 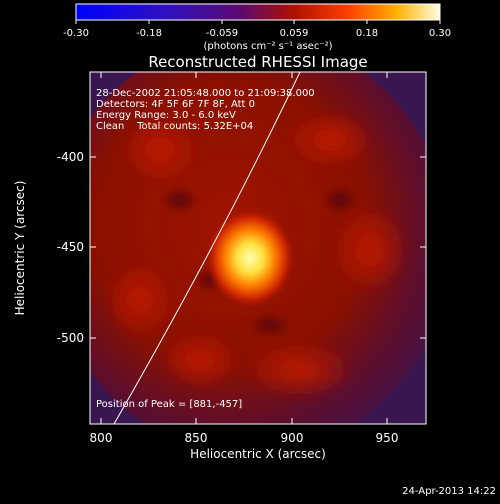 What do you see at coordinates (250, 258) in the screenshot?
I see `flare-peak` at bounding box center [250, 258].